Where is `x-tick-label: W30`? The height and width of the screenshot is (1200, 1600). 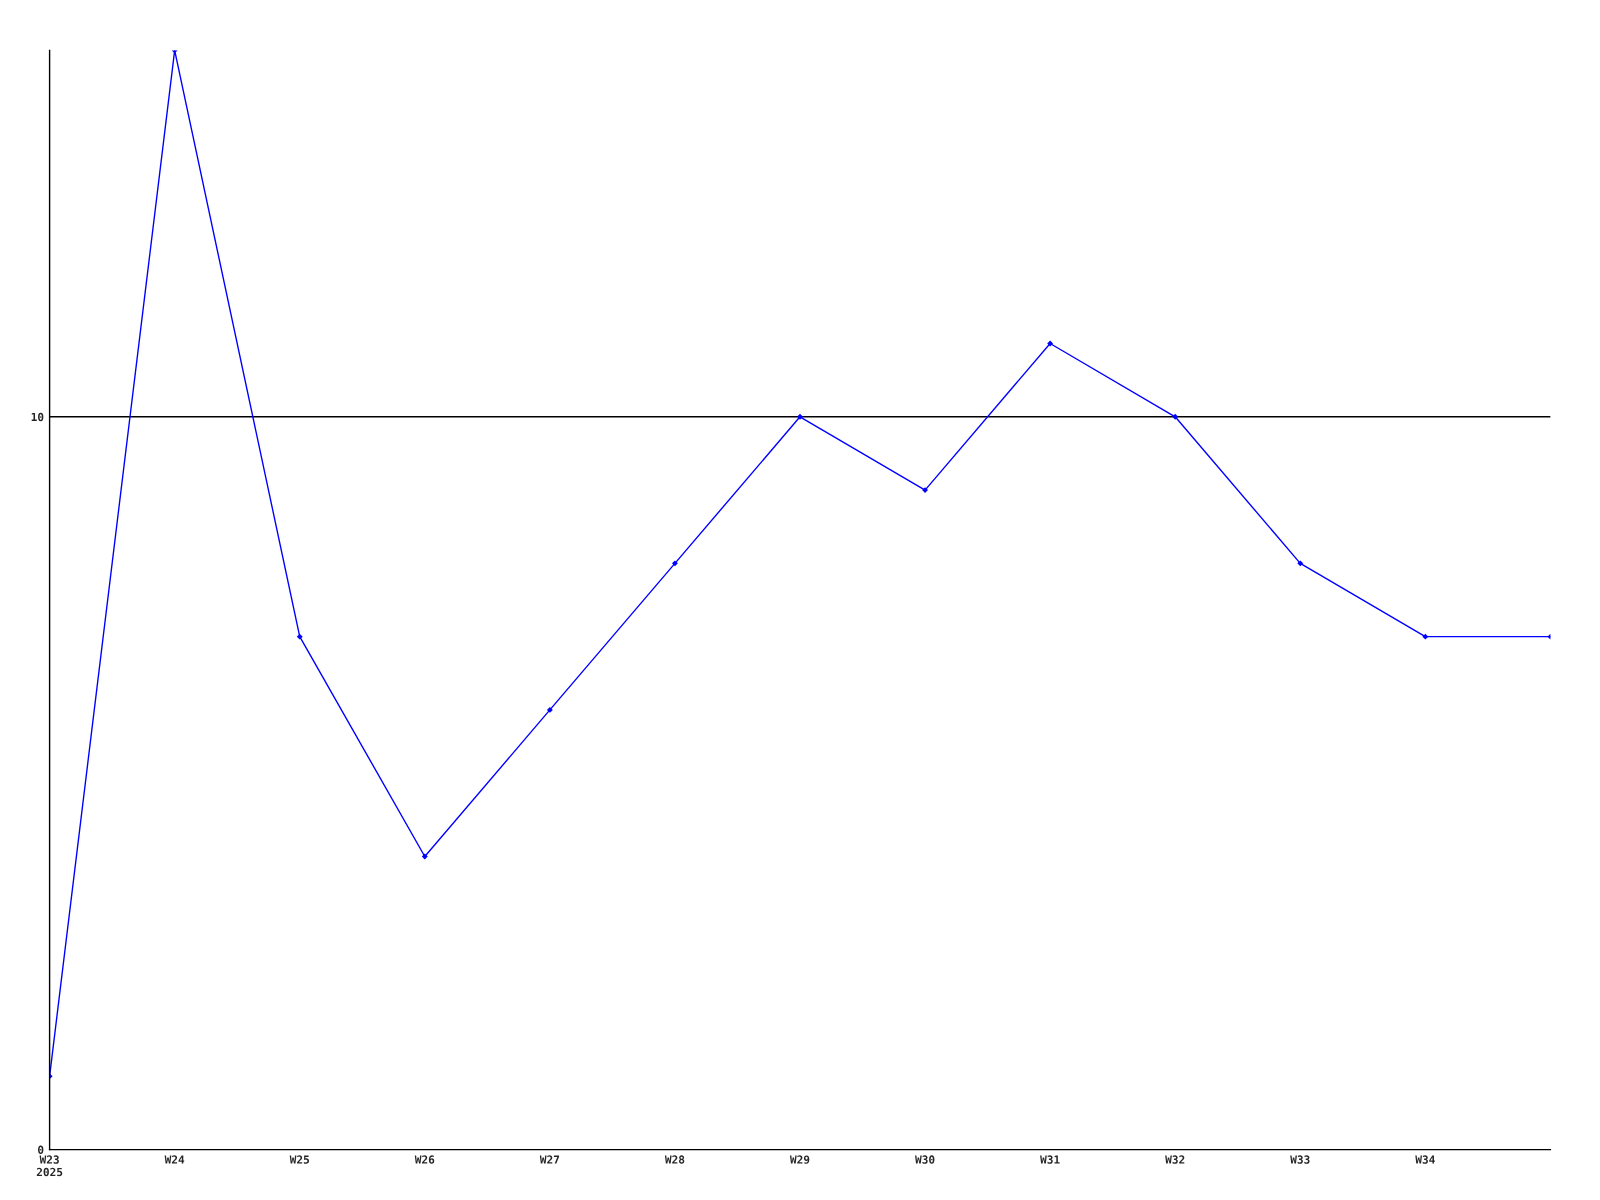
x-tick-label: W30 is located at coordinates (925, 1159).